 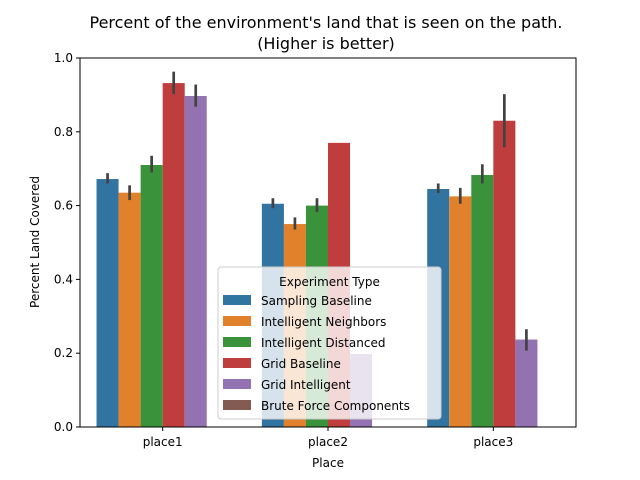 I want to click on legend-title: Experiment Type, so click(x=329, y=282).